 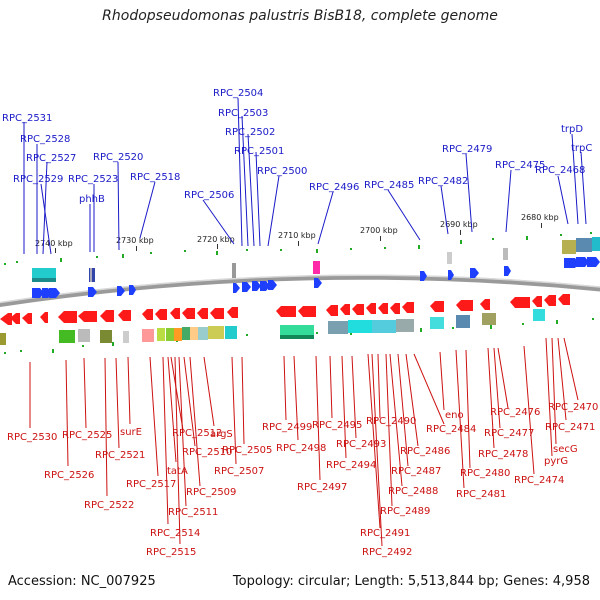 I want to click on gene-label: RPC_2495, so click(x=337, y=425).